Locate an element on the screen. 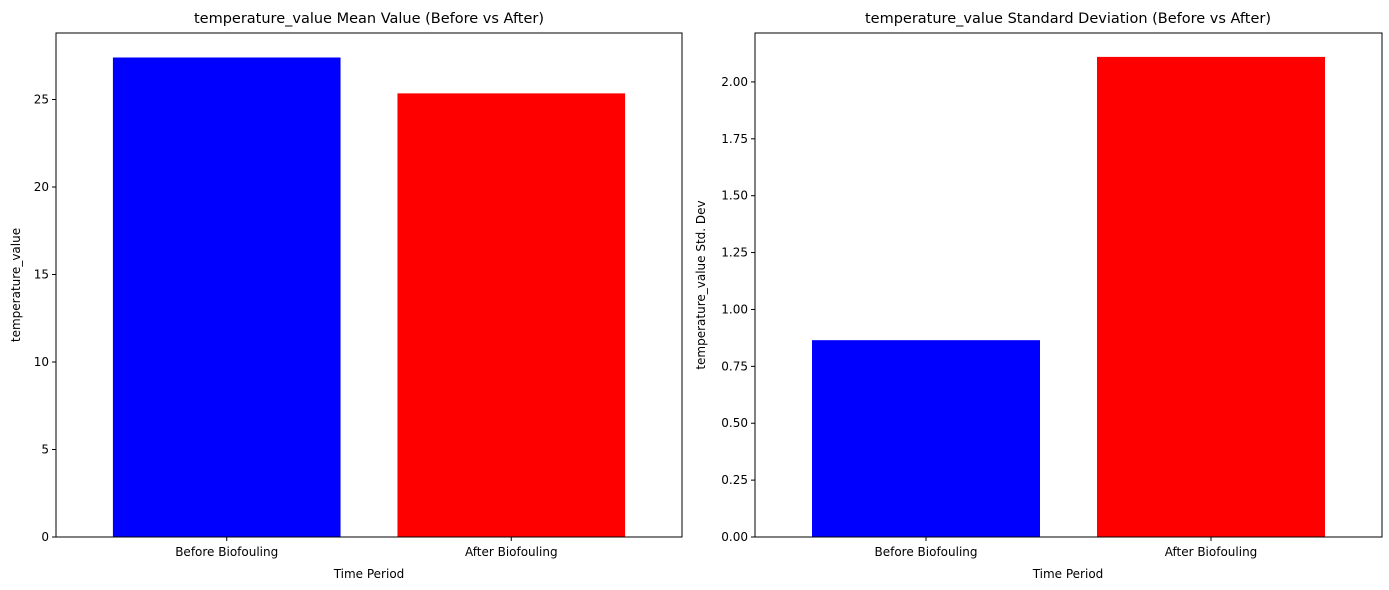 The height and width of the screenshot is (590, 1389). y-tick-label: 1.00 is located at coordinates (734, 309).